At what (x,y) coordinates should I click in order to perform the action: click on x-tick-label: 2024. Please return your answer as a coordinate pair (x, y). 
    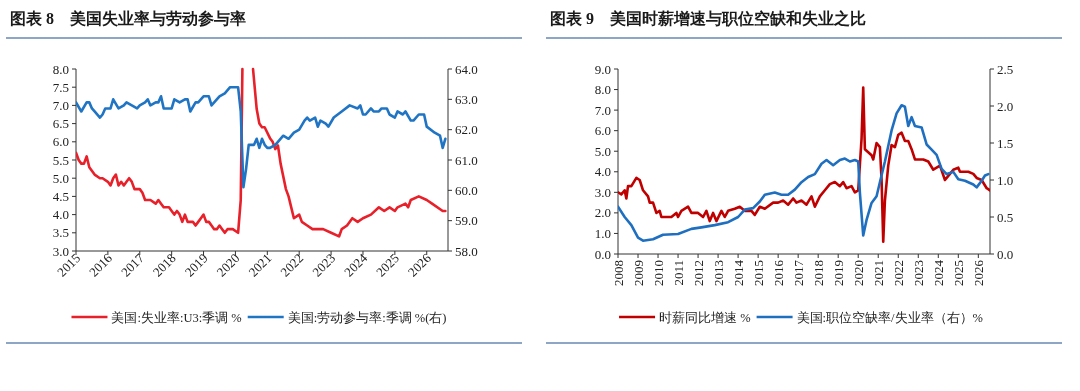
    Looking at the image, I should click on (938, 272).